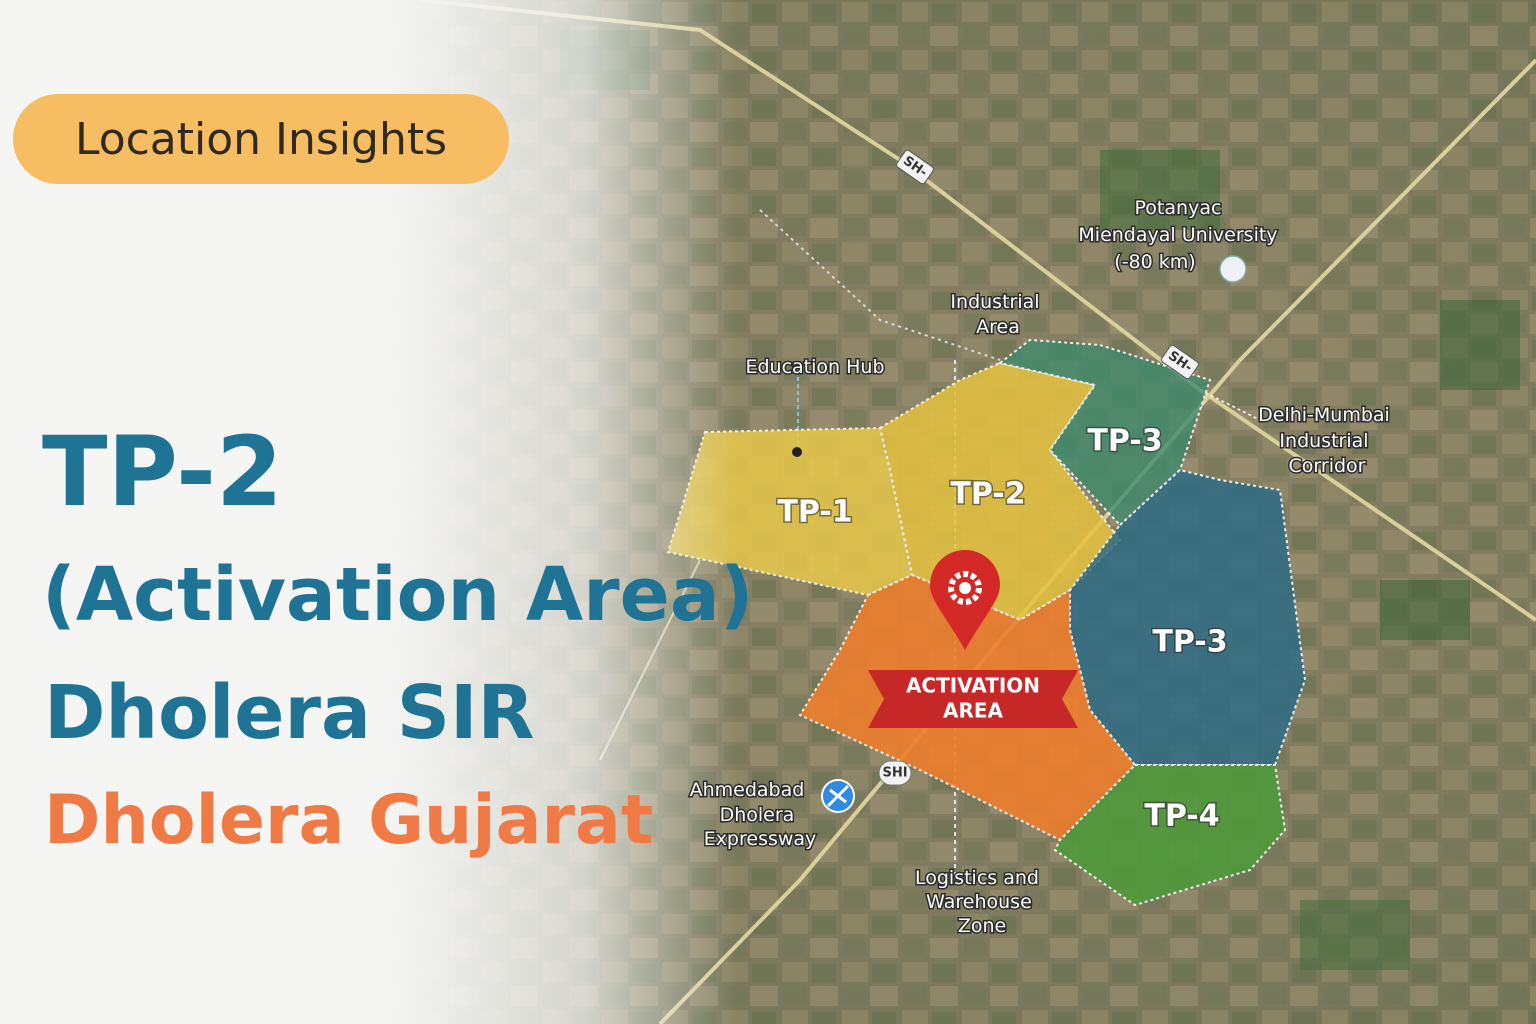 This screenshot has width=1536, height=1024. I want to click on title-line: Dholera Gujarat, so click(348, 820).